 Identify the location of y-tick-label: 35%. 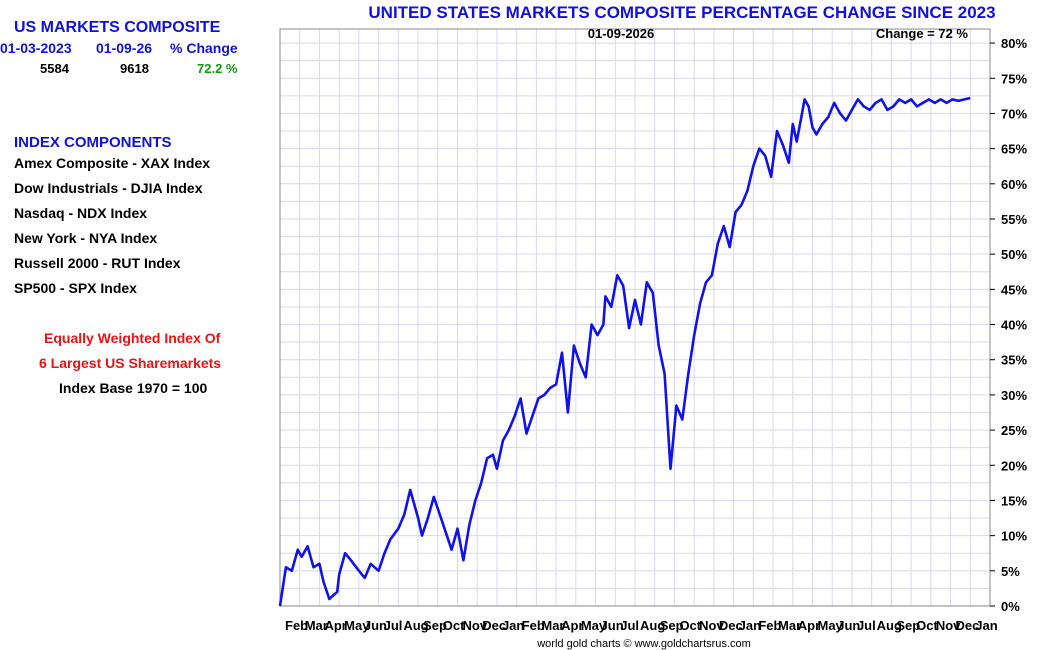
(1014, 360).